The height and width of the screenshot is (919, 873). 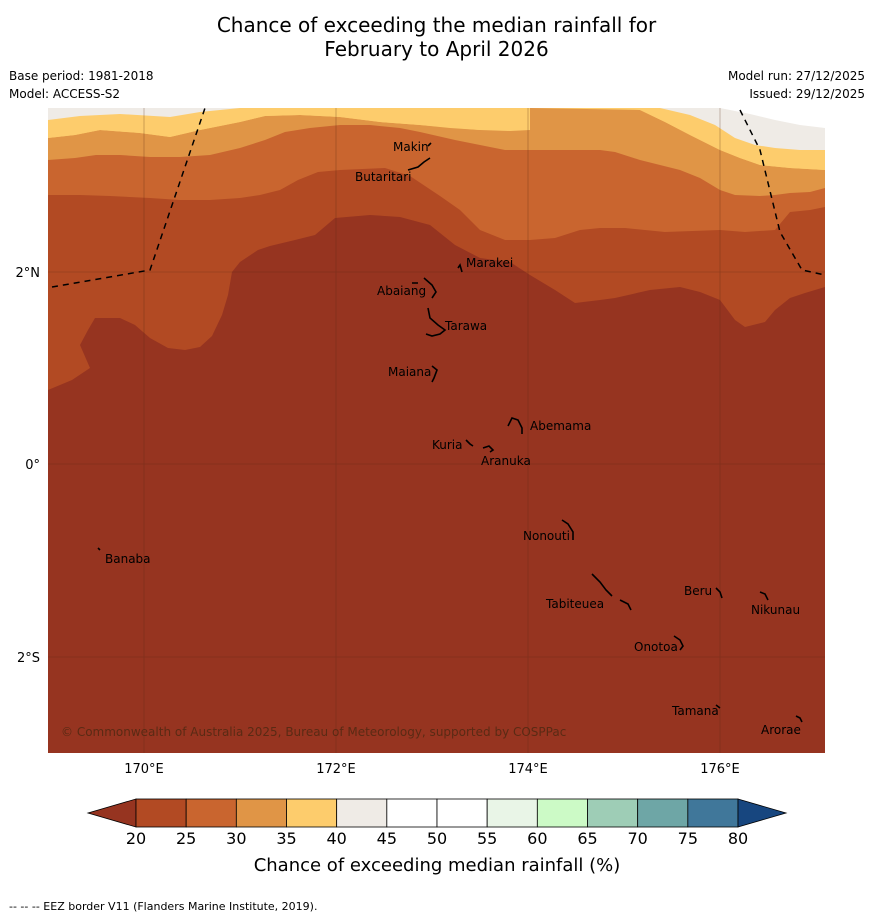 What do you see at coordinates (65, 94) in the screenshot?
I see `model-name: Model: ACCESS-S2` at bounding box center [65, 94].